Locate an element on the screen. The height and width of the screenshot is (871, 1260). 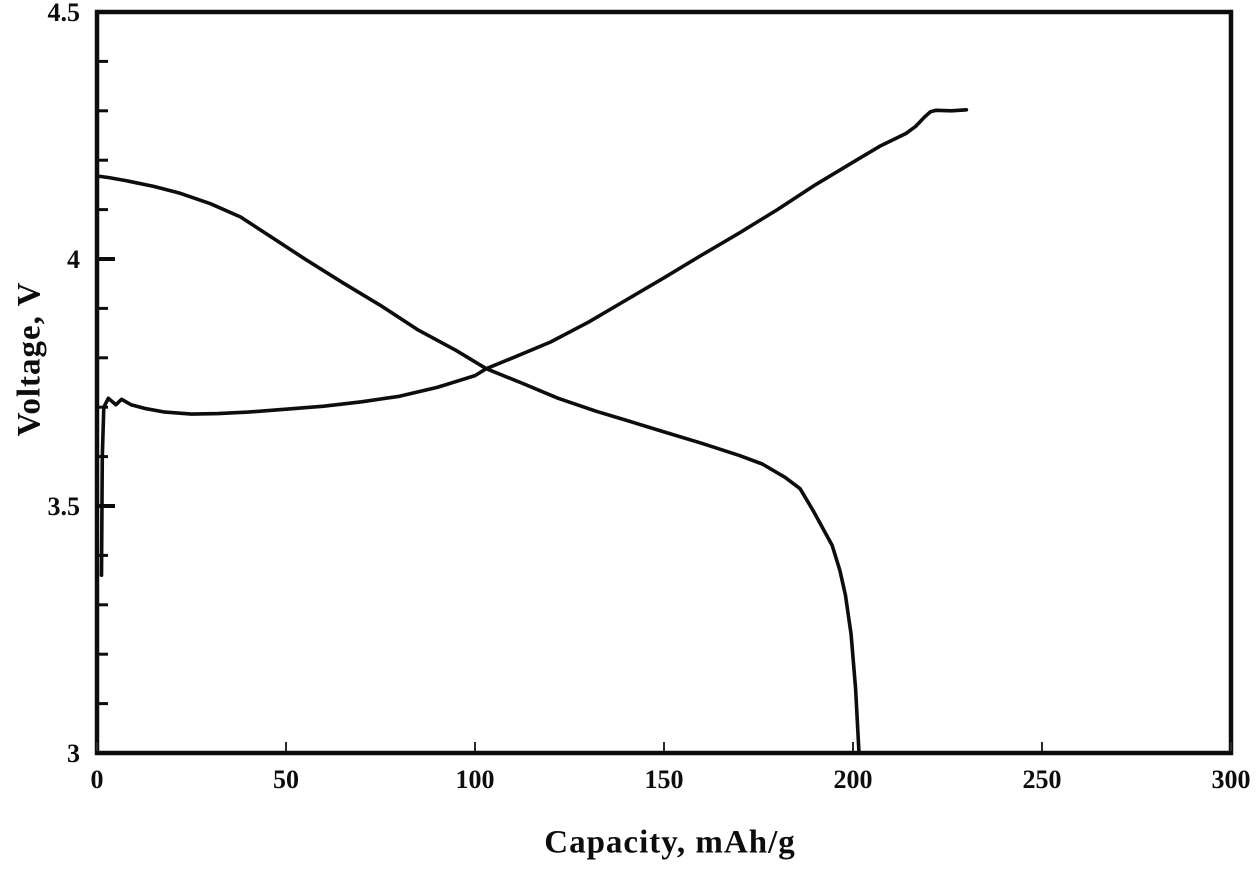
y-tick-label: 3.5 is located at coordinates (64, 506).